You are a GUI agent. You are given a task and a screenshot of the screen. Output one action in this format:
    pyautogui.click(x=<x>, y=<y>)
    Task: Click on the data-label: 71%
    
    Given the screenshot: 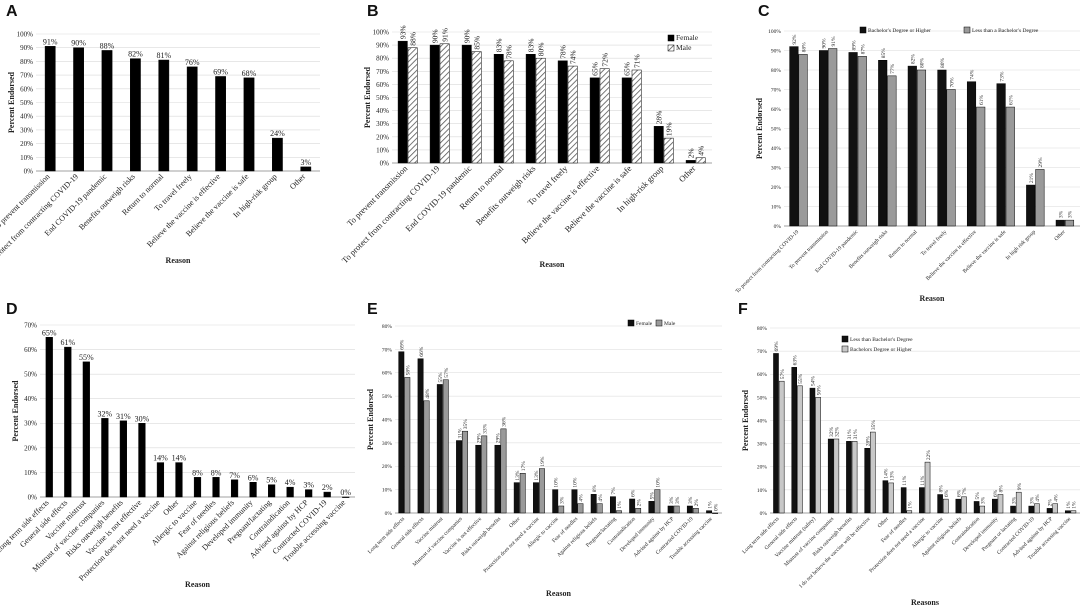 What is the action you would take?
    pyautogui.click(x=637, y=61)
    